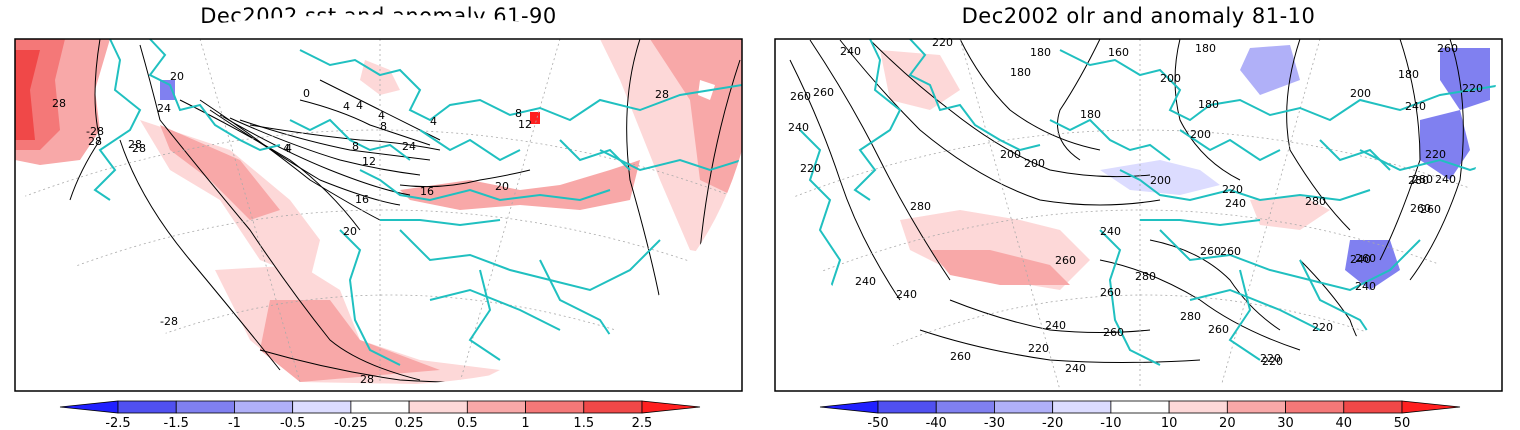  Describe the element at coordinates (671, 407) in the screenshot. I see `colorbar-arrow-high` at that location.